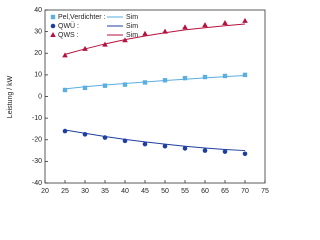 This screenshot has width=320, height=240. What do you see at coordinates (10, 96) in the screenshot?
I see `y-axis-label: Leistung / kW` at bounding box center [10, 96].